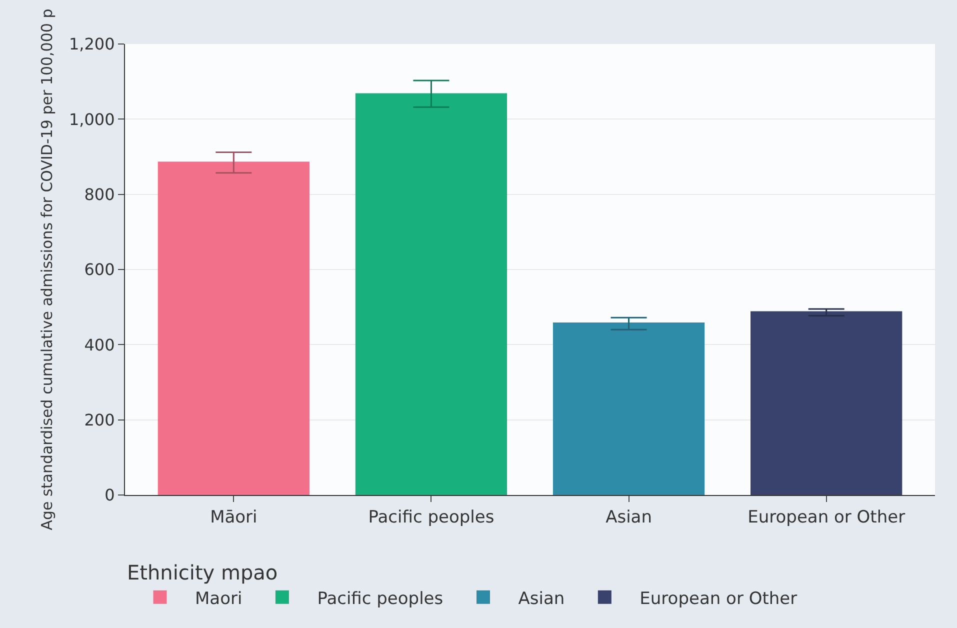 This screenshot has width=957, height=628. I want to click on y-tick-label: 0, so click(109, 495).